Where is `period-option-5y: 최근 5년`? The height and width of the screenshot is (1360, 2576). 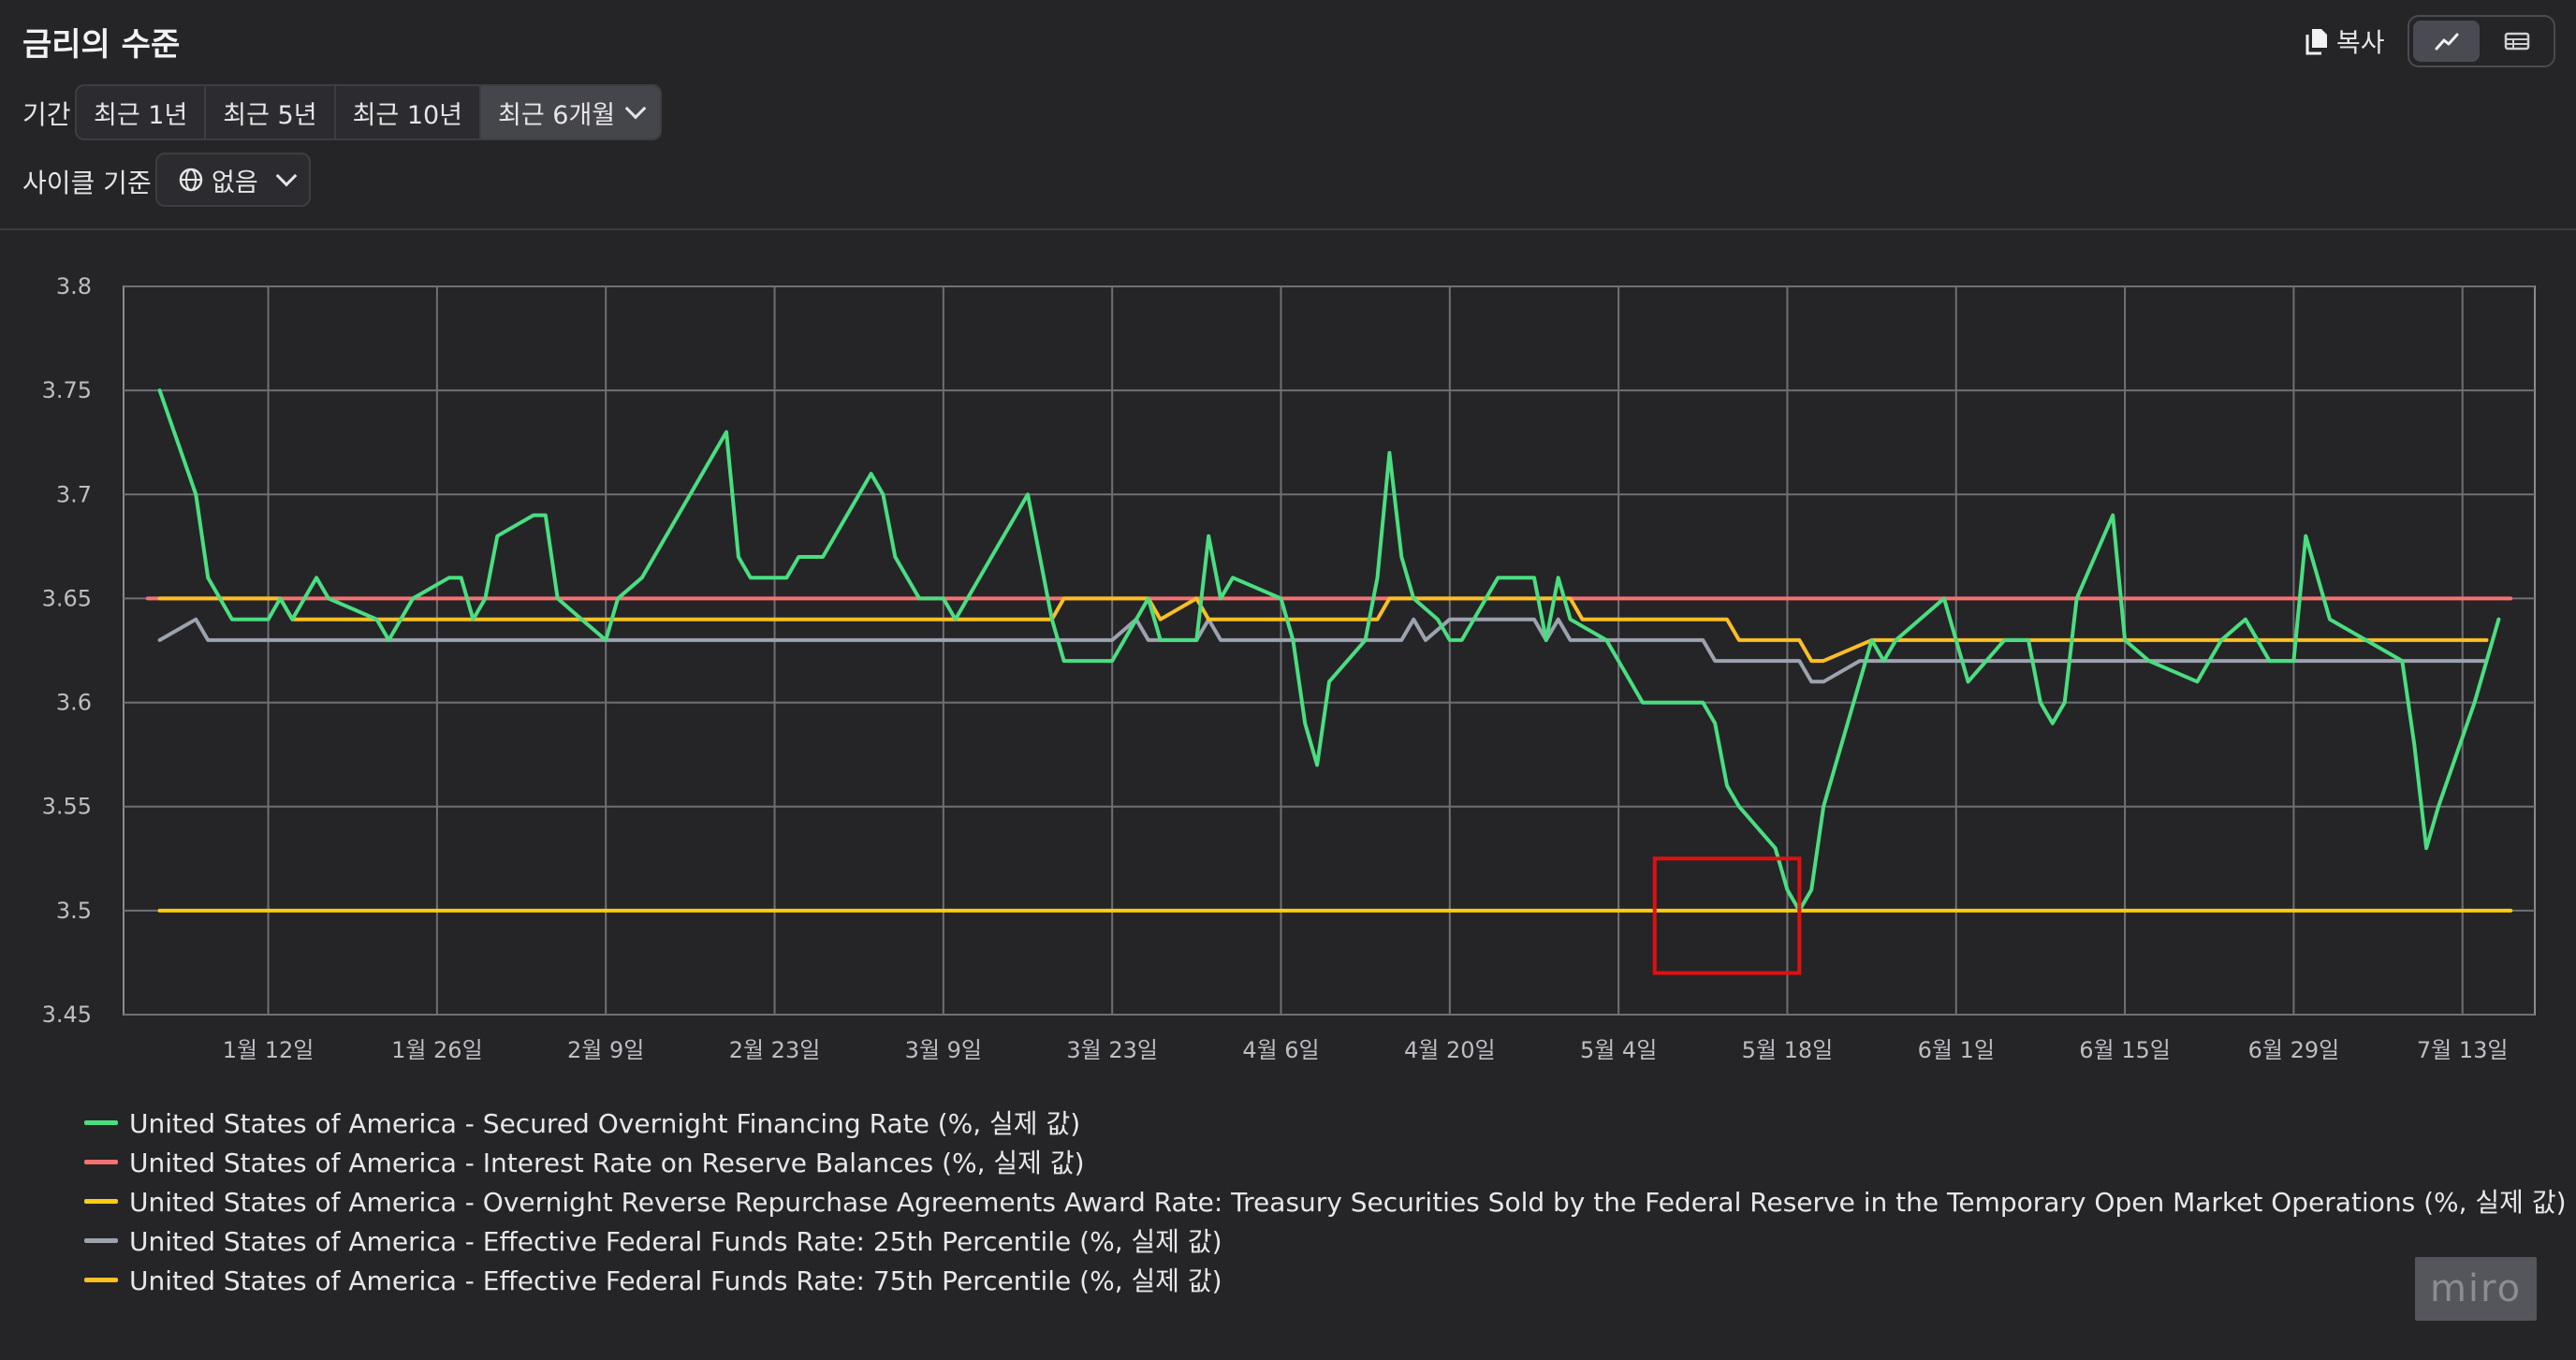
period-option-5y: 최근 5년 is located at coordinates (271, 112).